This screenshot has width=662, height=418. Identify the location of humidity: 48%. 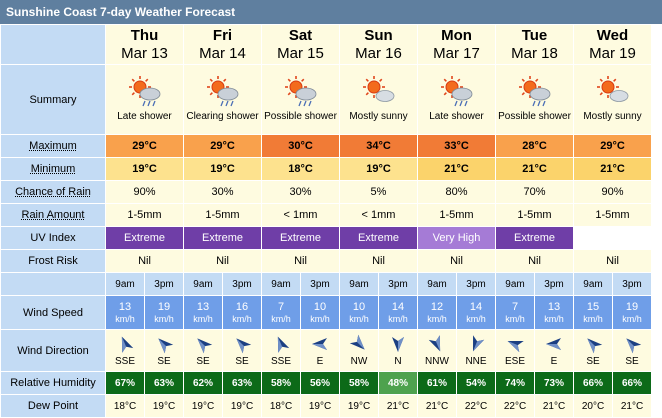
(398, 383).